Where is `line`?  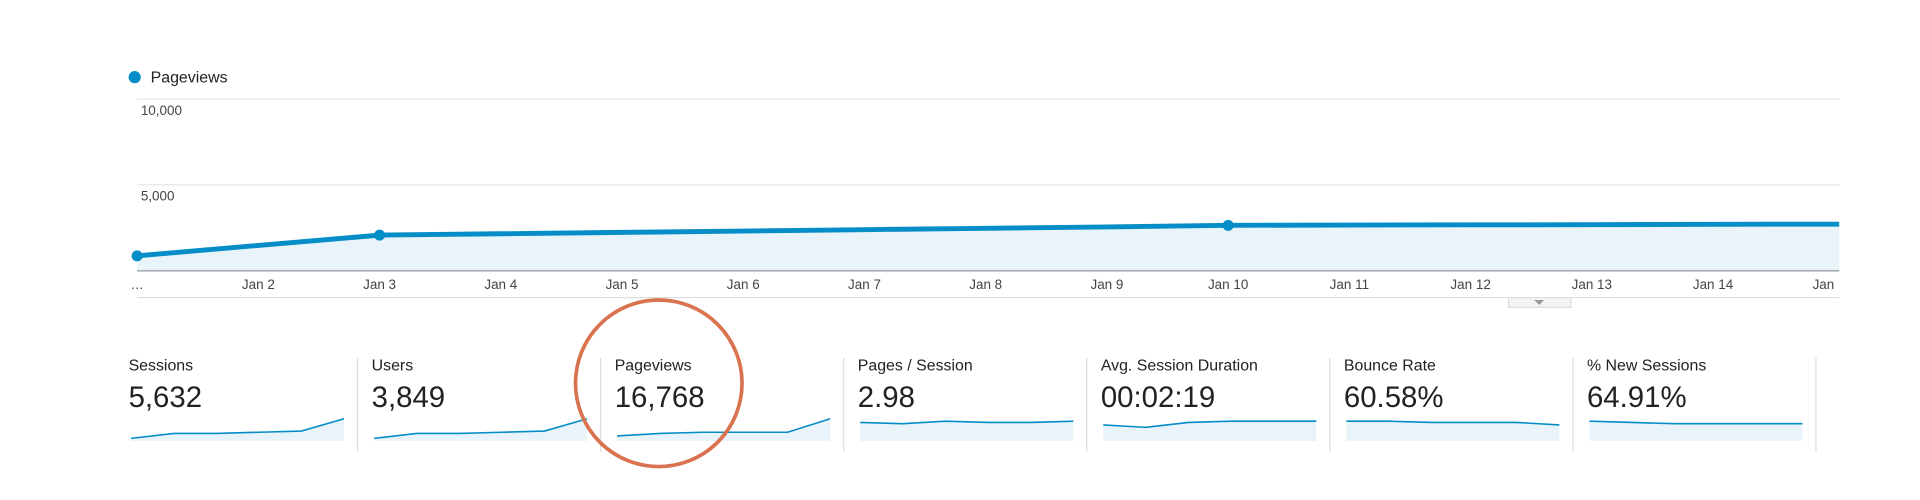 line is located at coordinates (988, 240).